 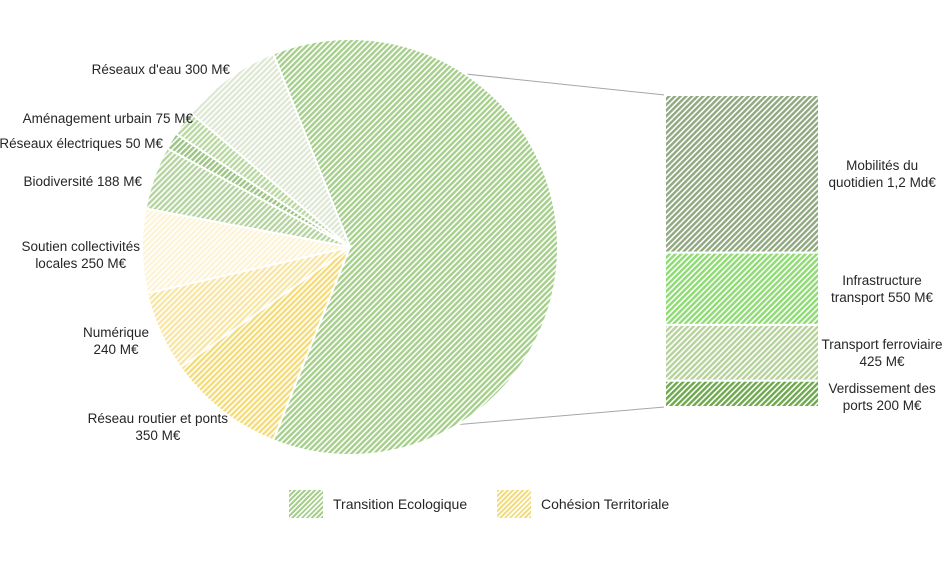 I want to click on legend-item-cohesion: Cohésion Territoriale, so click(x=583, y=504).